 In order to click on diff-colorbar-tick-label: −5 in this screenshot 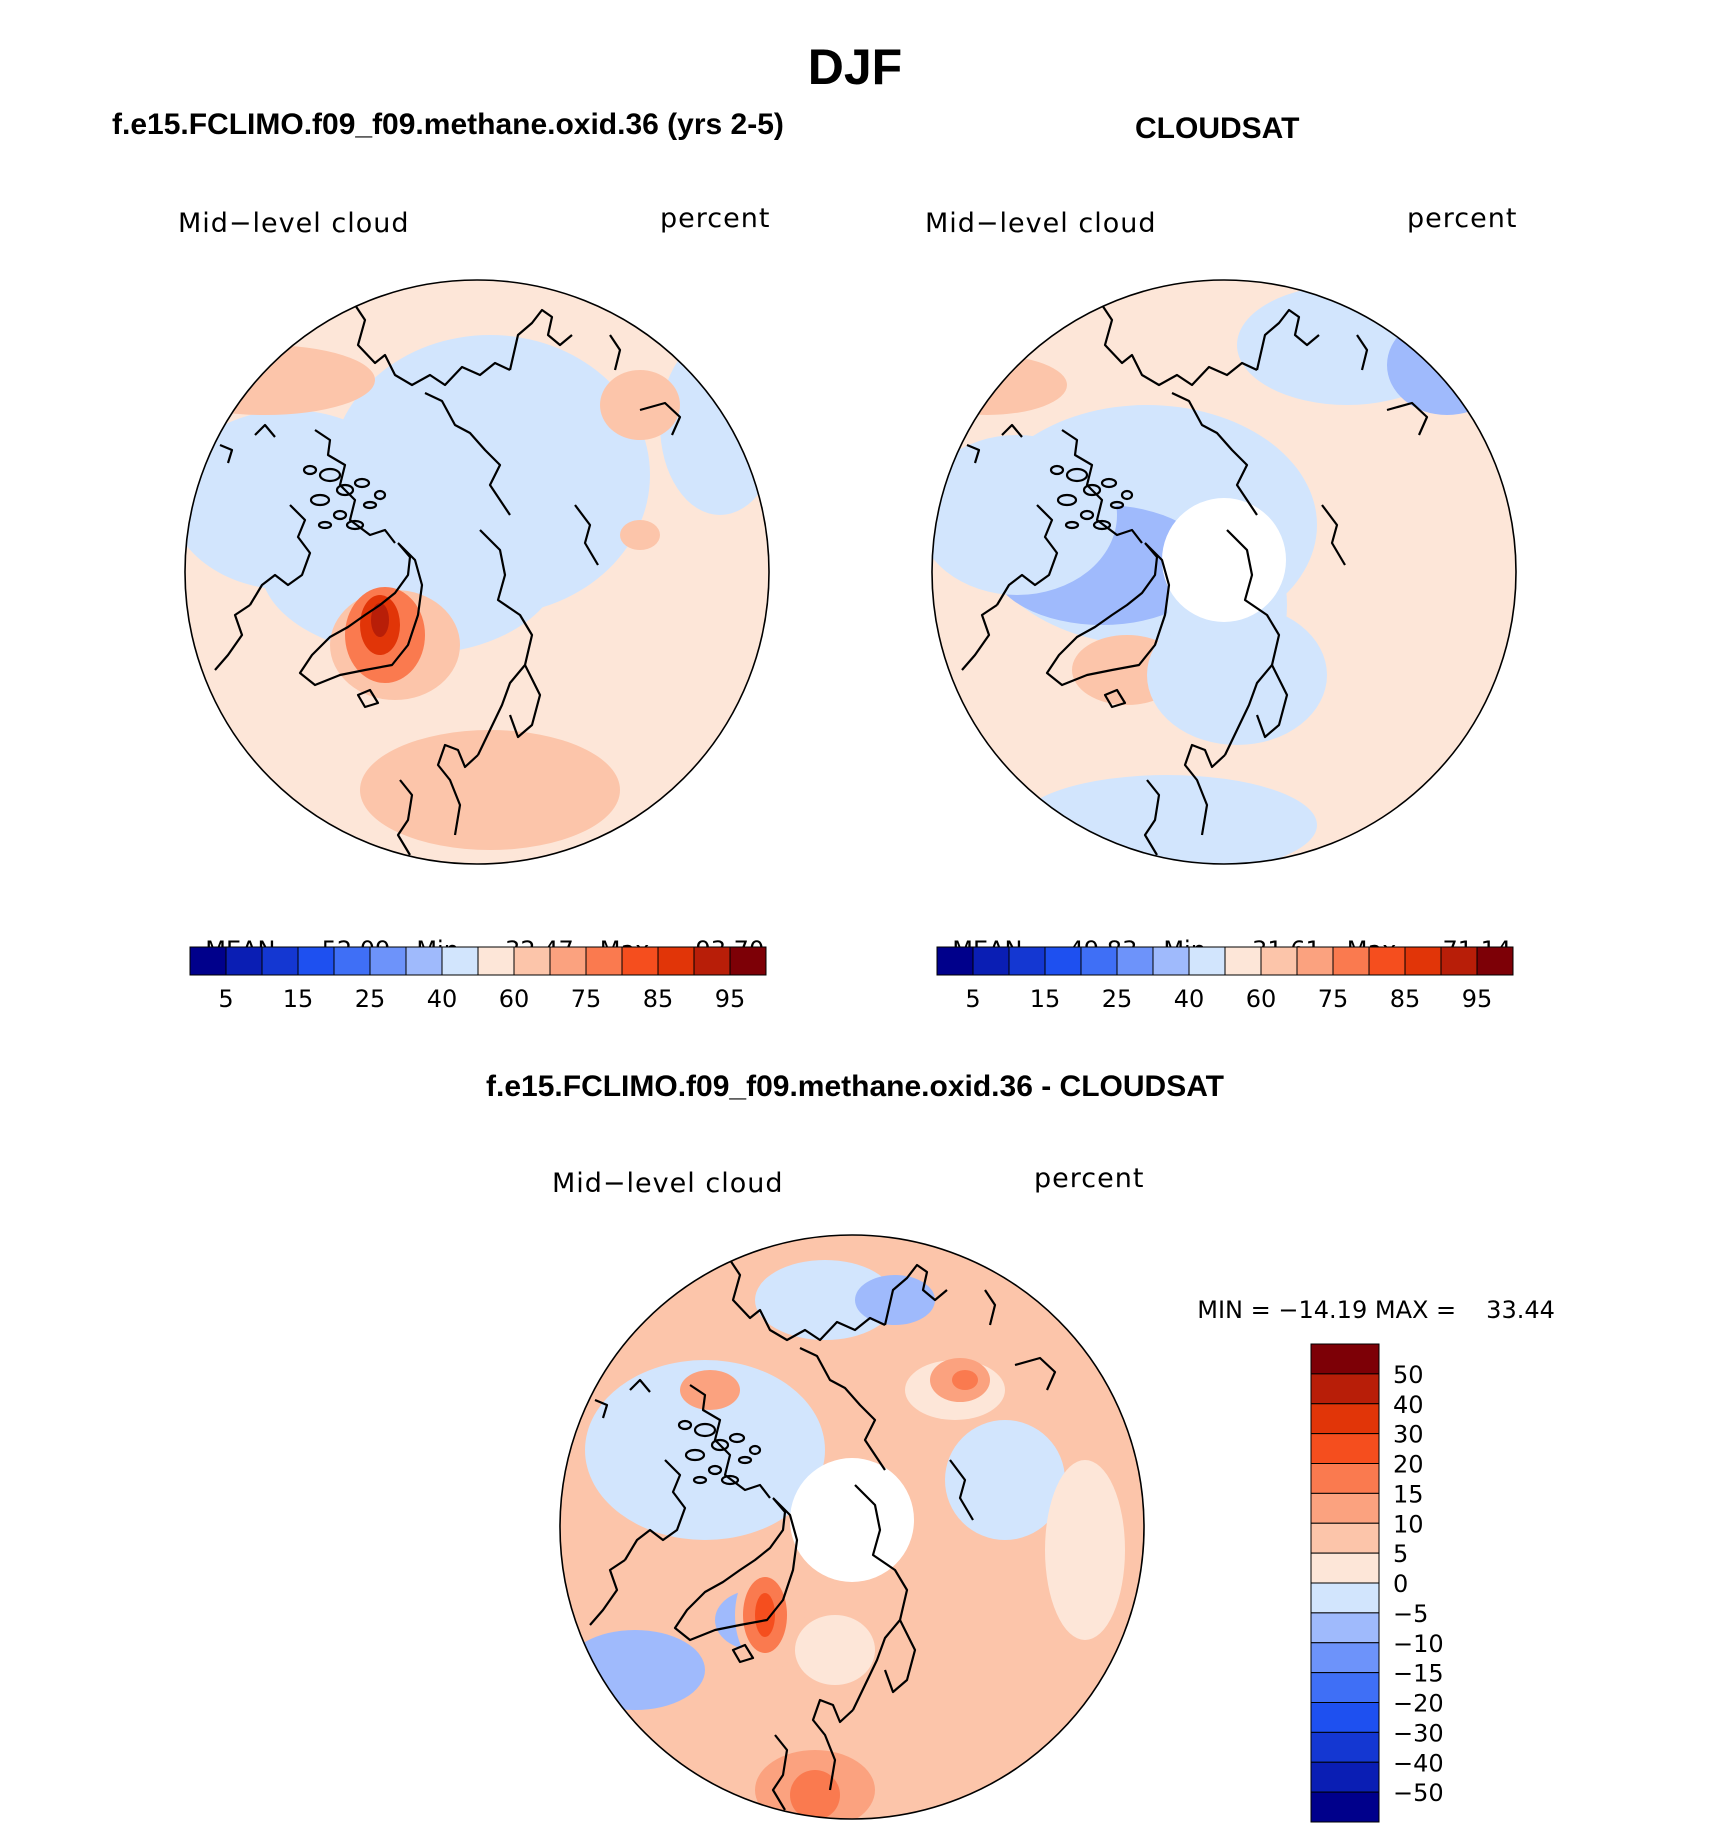, I will do `click(1410, 1614)`.